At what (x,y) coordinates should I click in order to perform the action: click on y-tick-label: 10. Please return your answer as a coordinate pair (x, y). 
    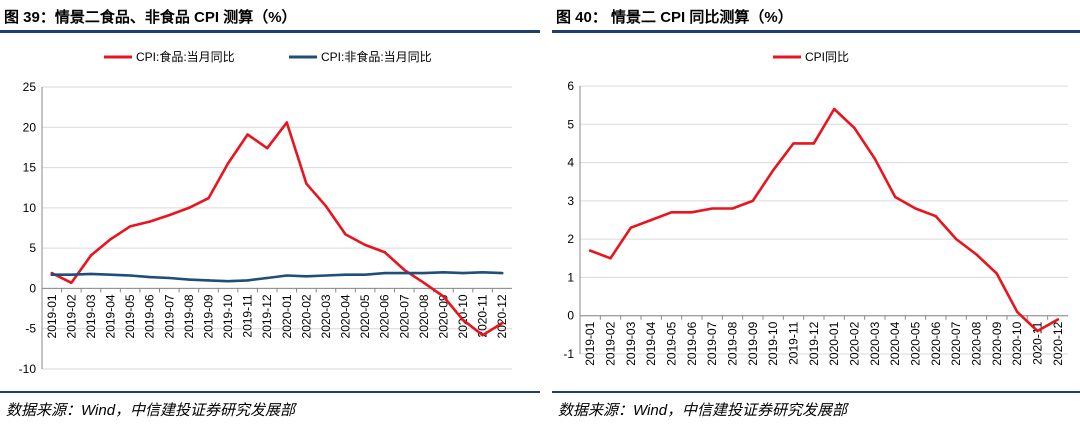
    Looking at the image, I should click on (30, 208).